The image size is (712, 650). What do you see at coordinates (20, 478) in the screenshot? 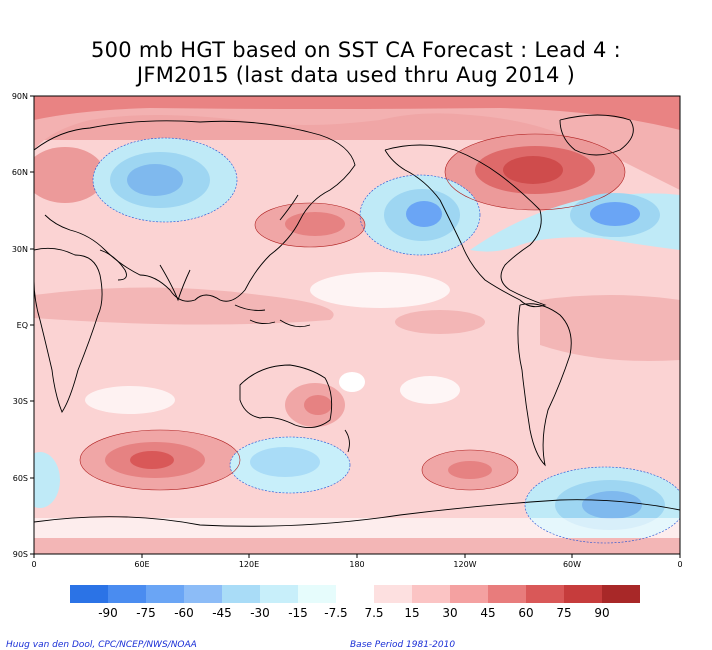
I see `lat-label-60s: 60S` at bounding box center [20, 478].